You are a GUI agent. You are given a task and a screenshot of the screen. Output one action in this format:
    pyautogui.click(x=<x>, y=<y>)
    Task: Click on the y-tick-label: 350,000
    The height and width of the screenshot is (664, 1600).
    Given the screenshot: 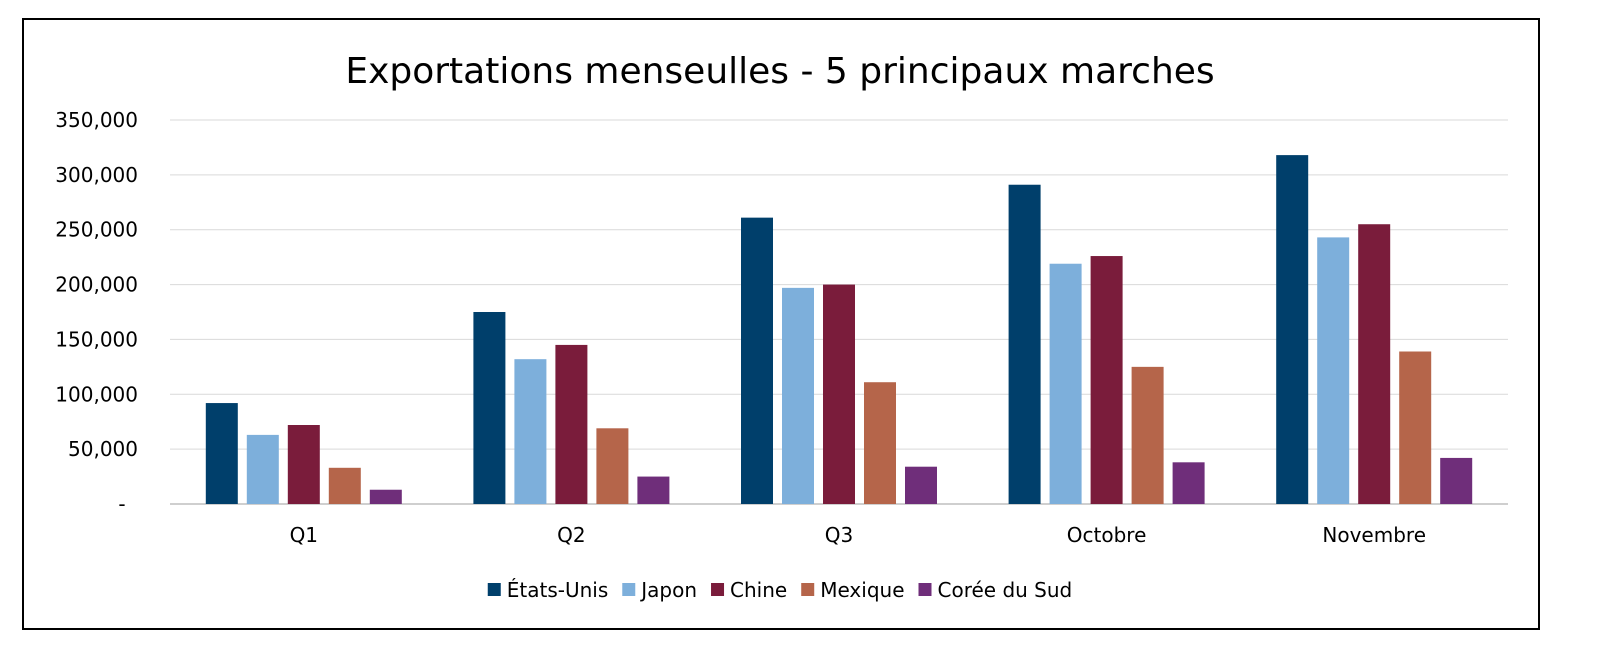 What is the action you would take?
    pyautogui.click(x=96, y=120)
    